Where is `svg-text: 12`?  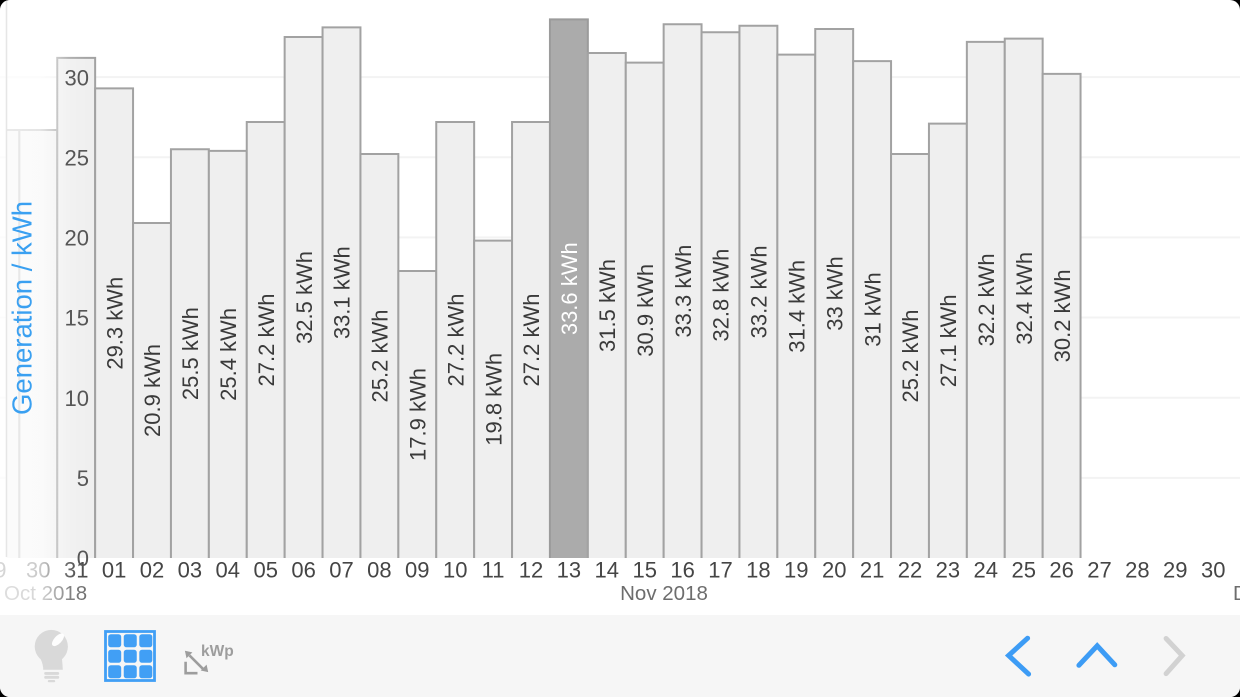 svg-text: 12 is located at coordinates (531, 570).